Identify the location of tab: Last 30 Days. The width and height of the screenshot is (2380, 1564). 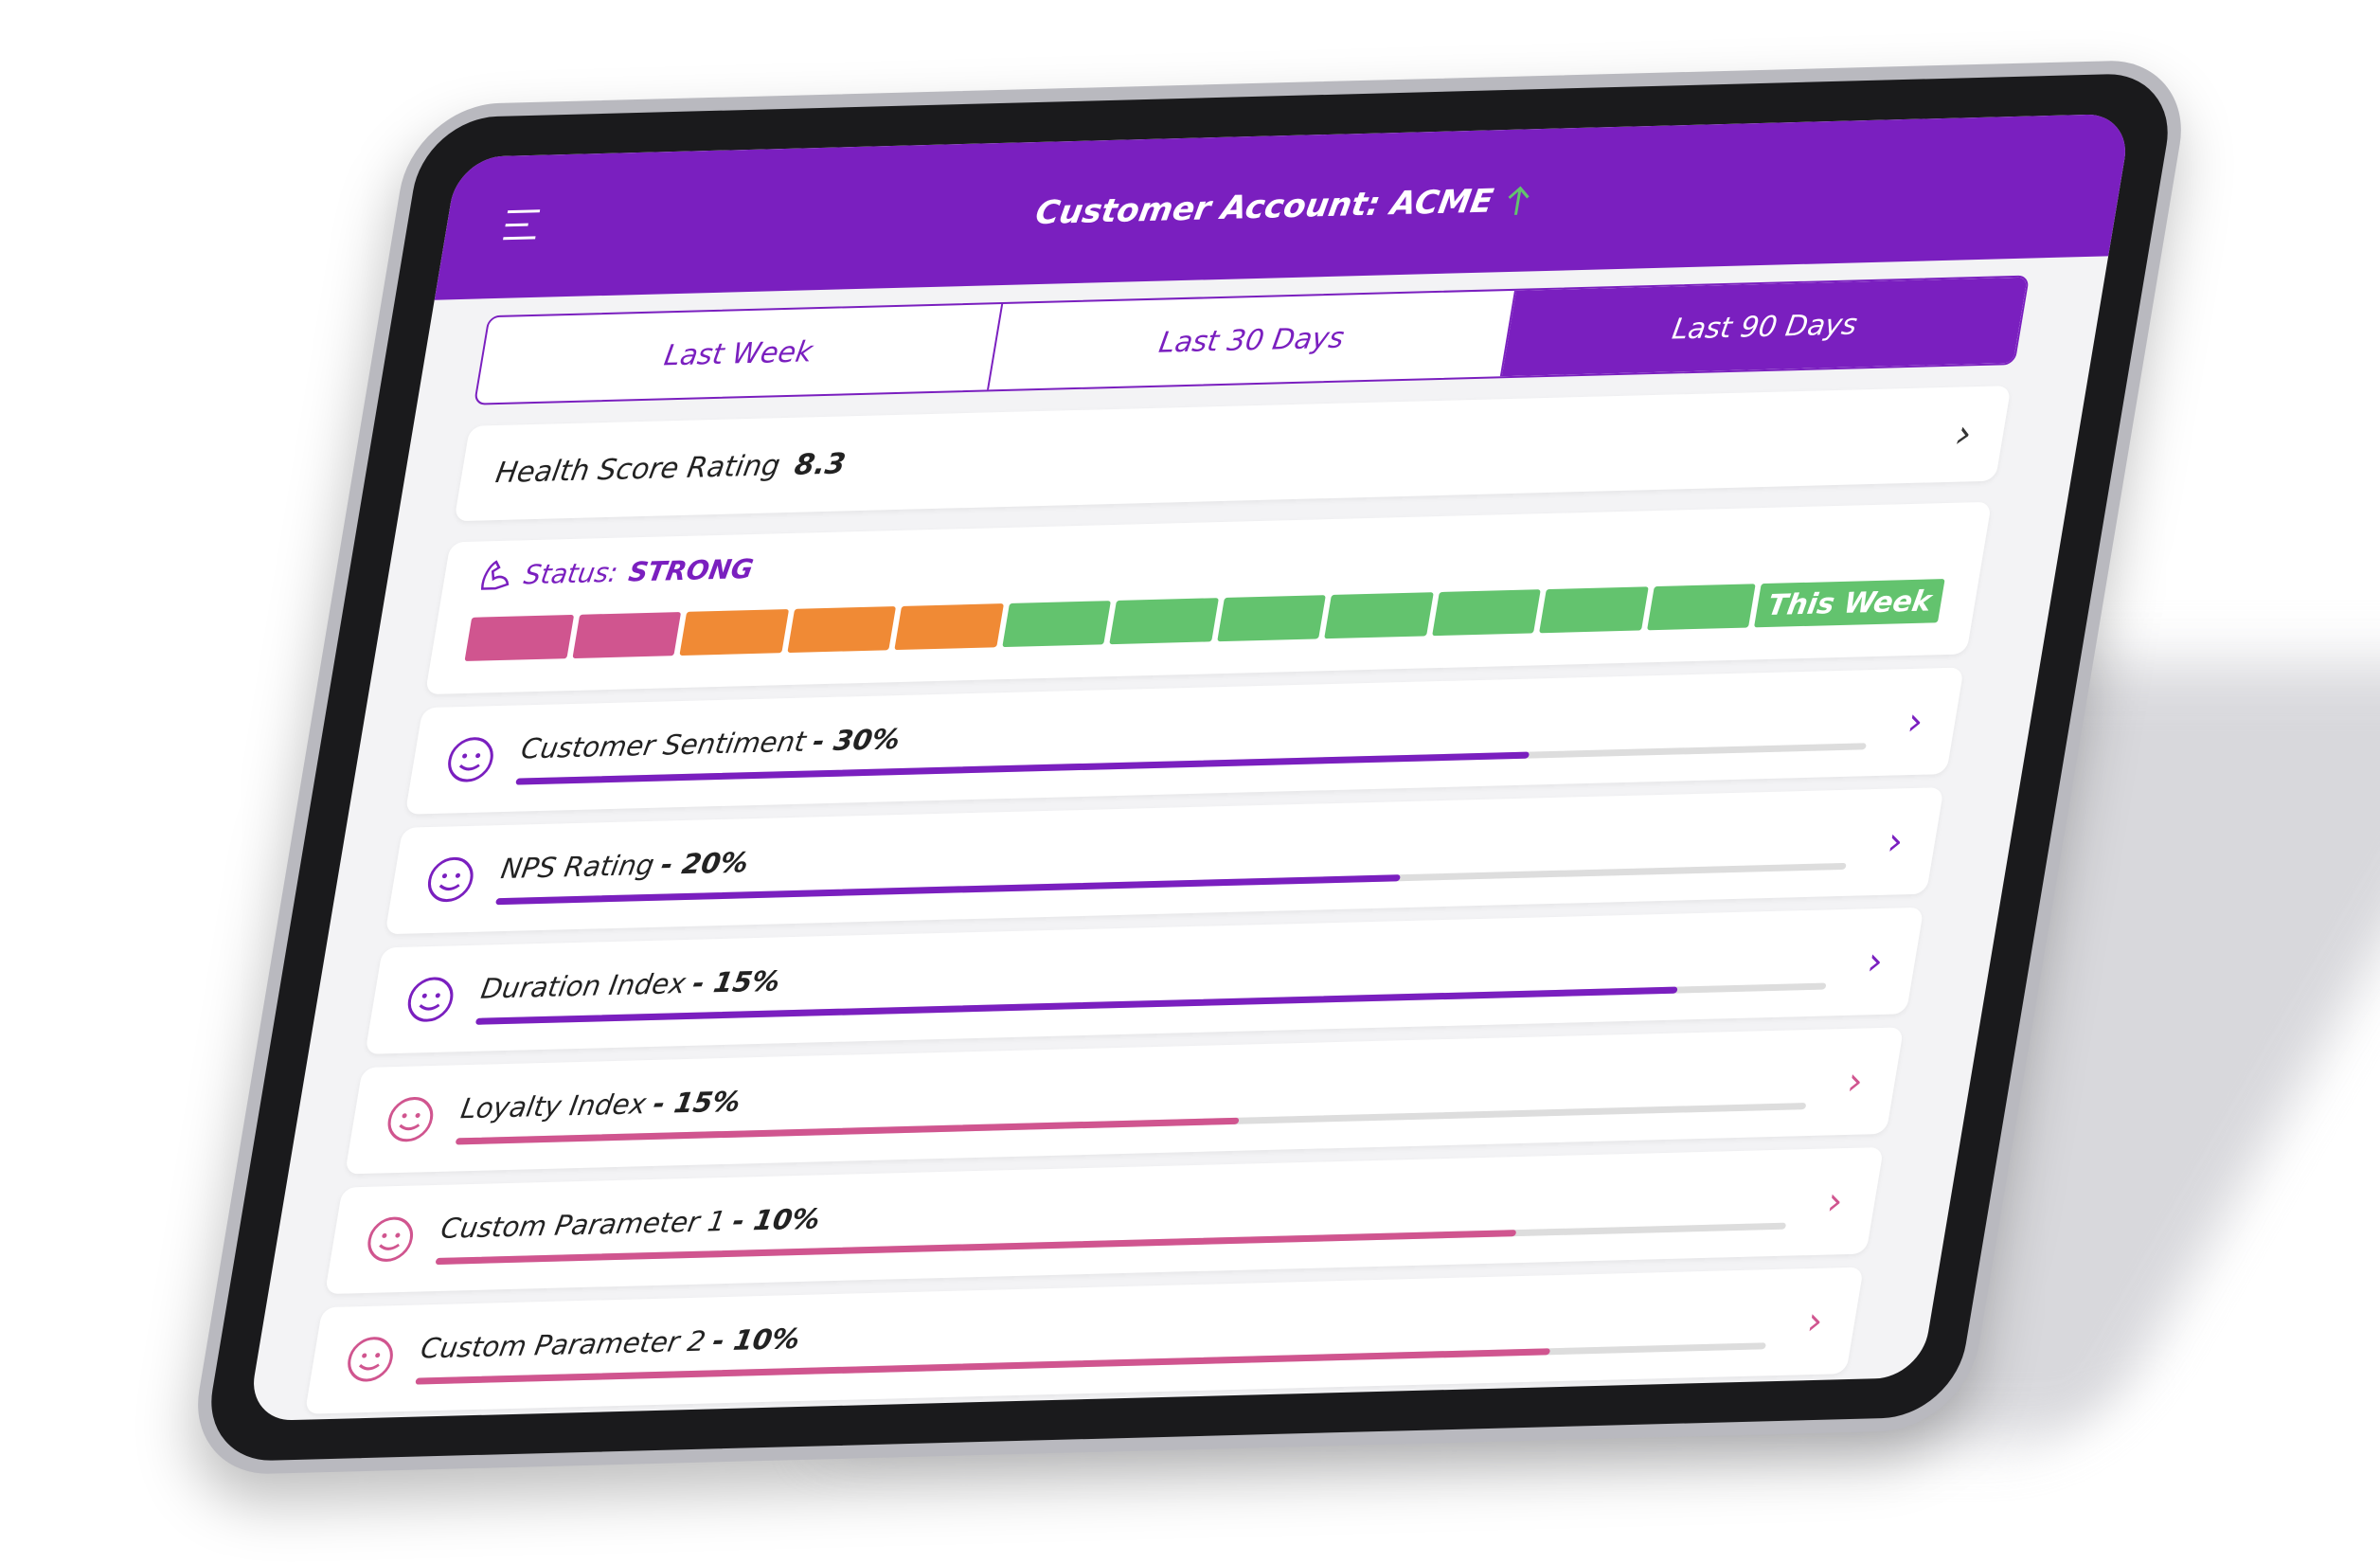
(1253, 340).